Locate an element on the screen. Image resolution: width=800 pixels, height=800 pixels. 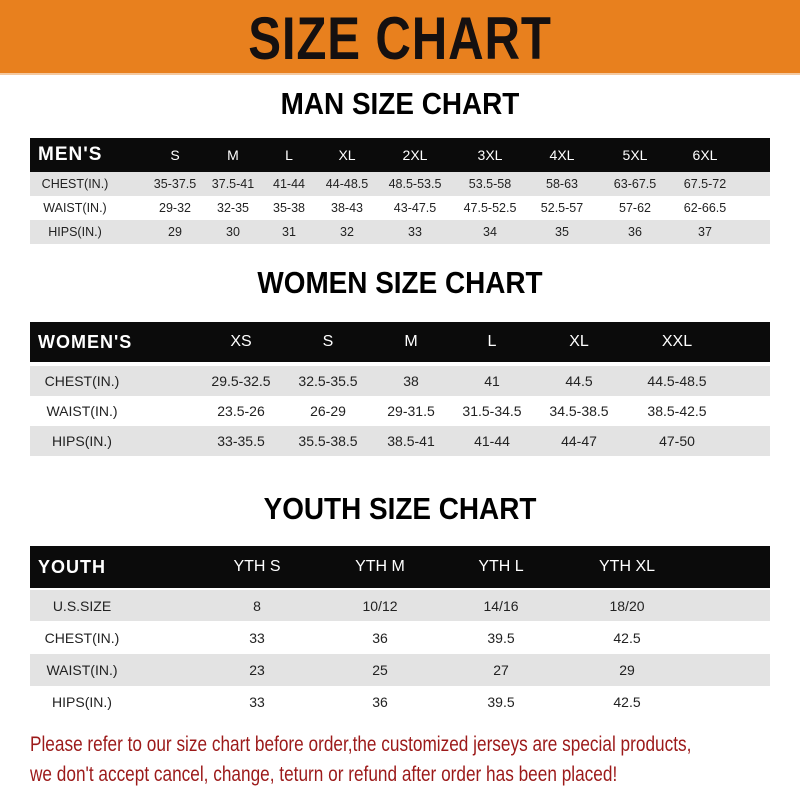
table-row: CHEST(IN.) 33 36 39.5 42.5 is located at coordinates (400, 637).